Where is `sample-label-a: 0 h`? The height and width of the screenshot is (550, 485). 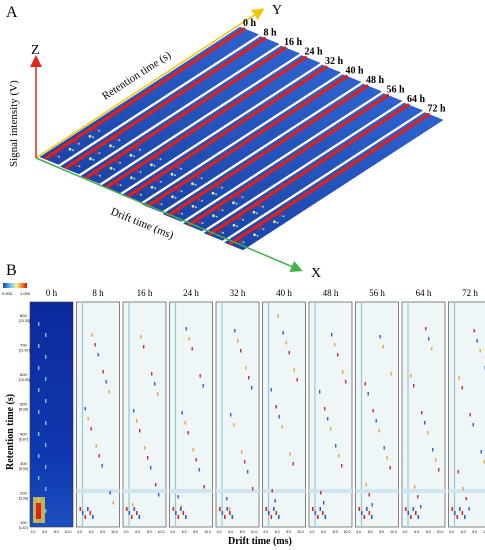
sample-label-a: 0 h is located at coordinates (250, 23).